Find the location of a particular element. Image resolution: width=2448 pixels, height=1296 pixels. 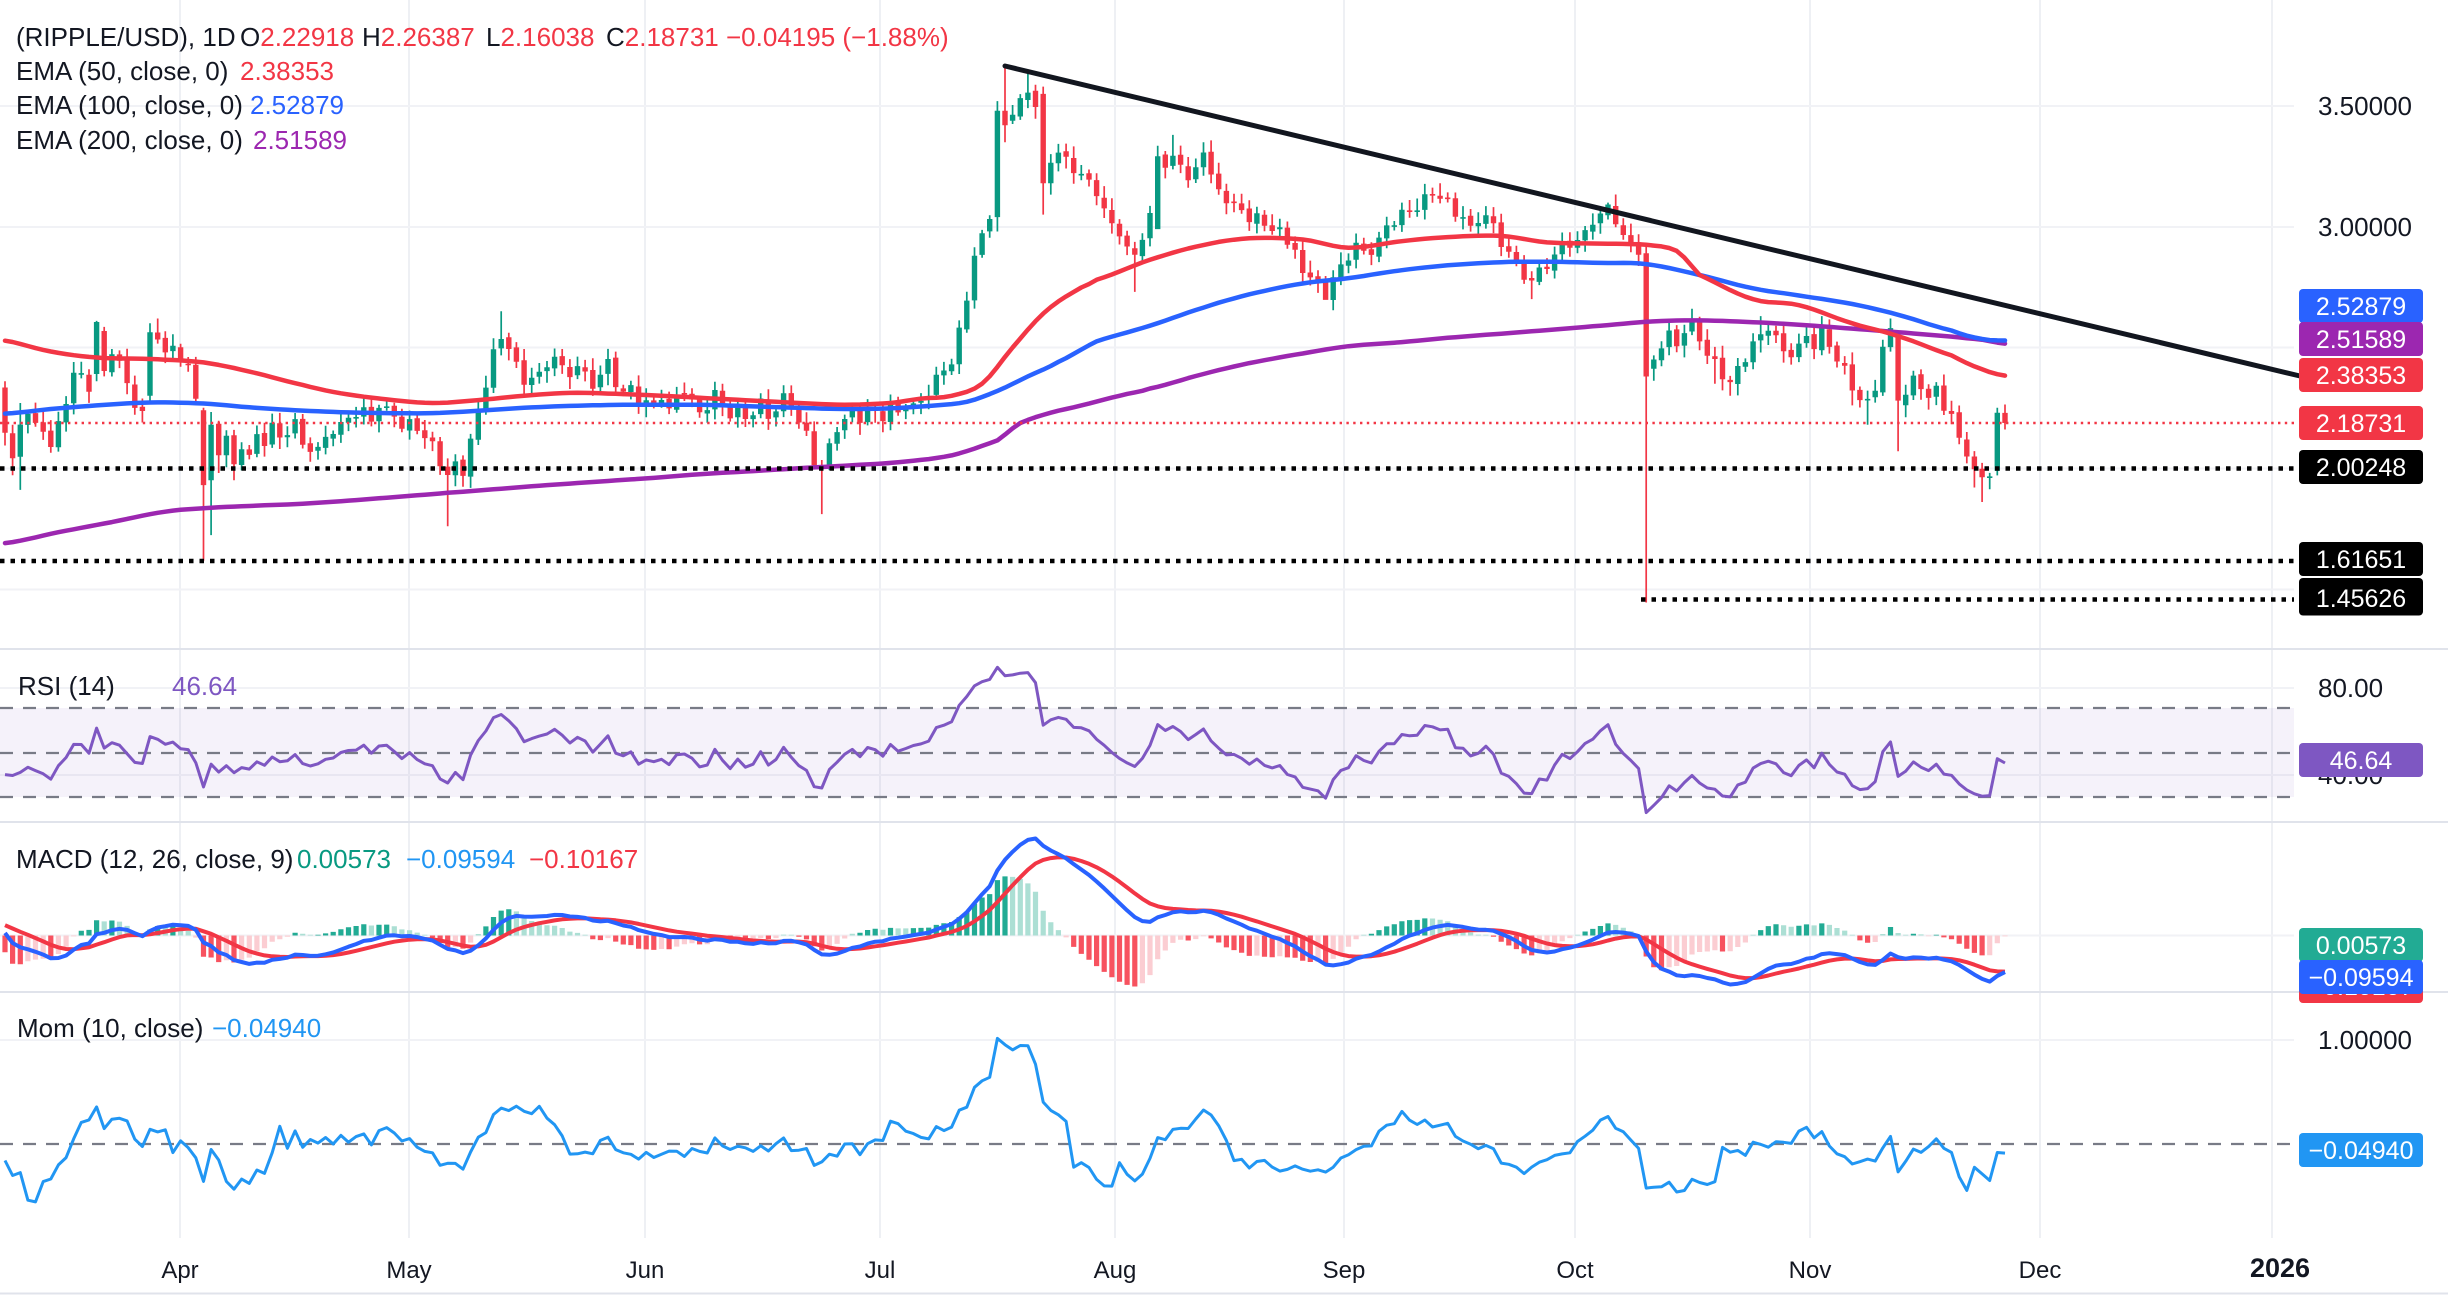

svg-text: 2.52879 is located at coordinates (2361, 307).